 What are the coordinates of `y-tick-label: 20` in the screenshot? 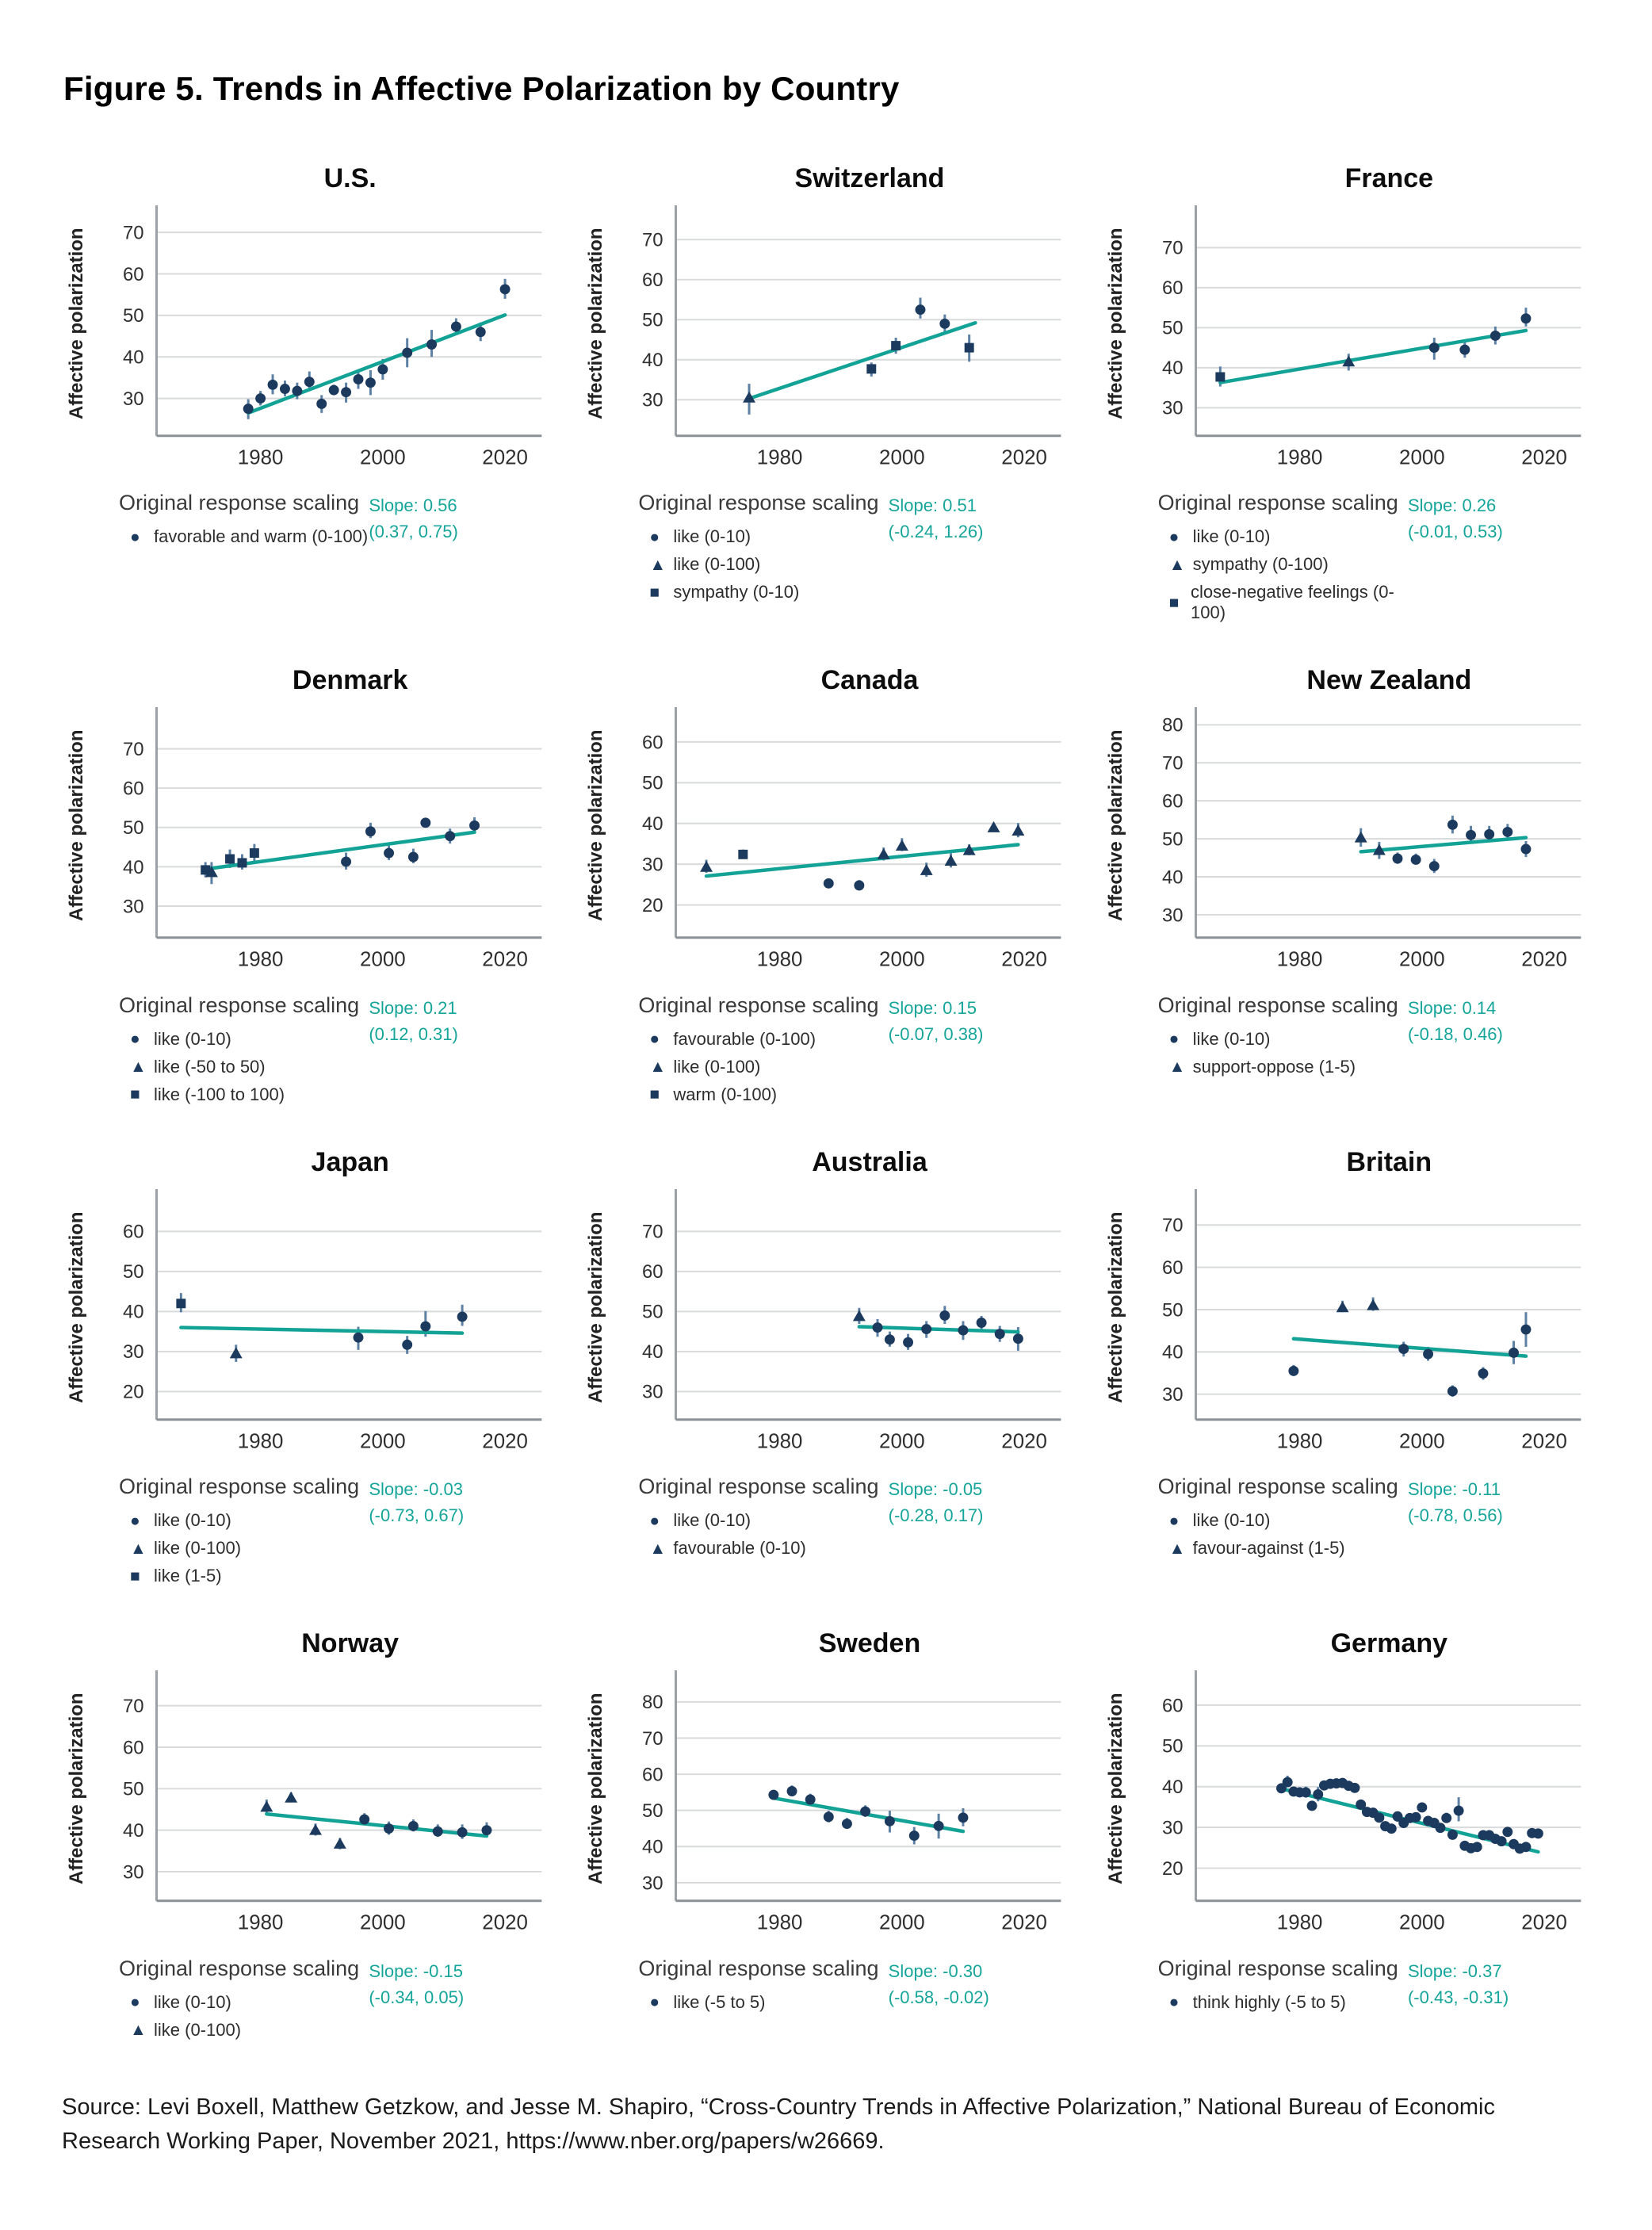 It's located at (652, 905).